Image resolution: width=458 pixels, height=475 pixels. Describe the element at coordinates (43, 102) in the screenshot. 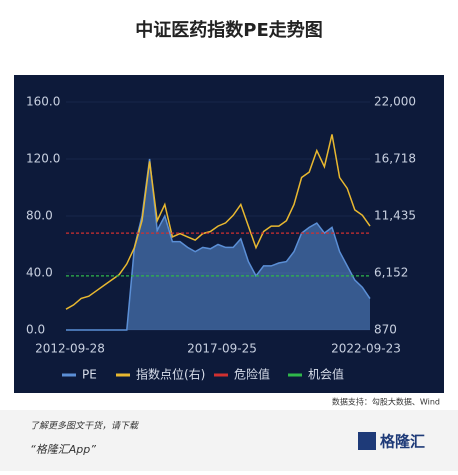

I see `y-tick-label: 160.0` at that location.